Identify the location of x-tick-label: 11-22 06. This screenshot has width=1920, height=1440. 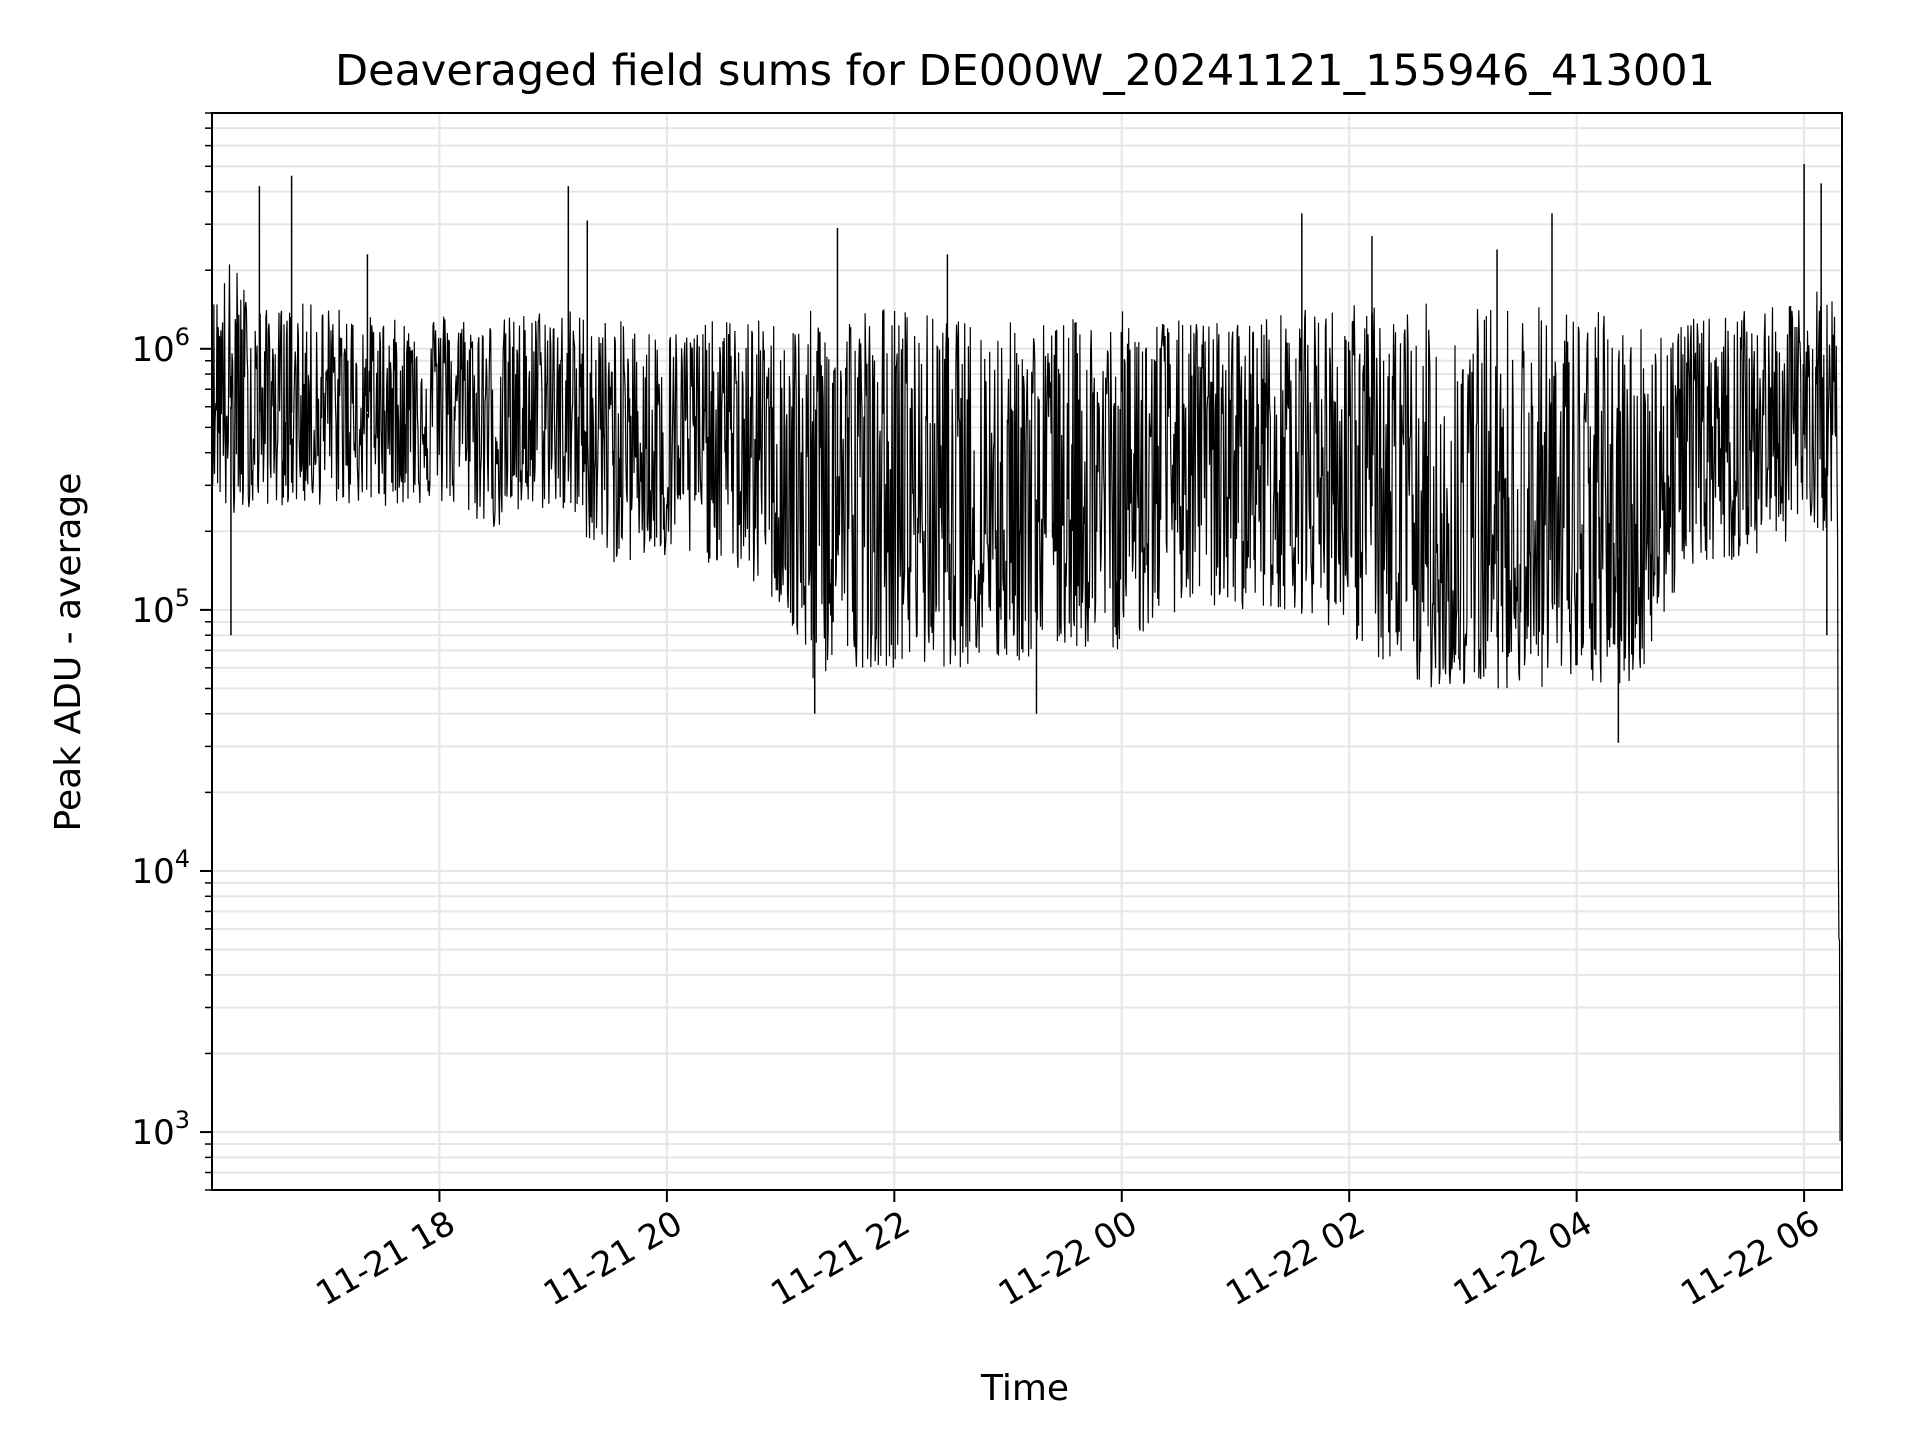
(1750, 1258).